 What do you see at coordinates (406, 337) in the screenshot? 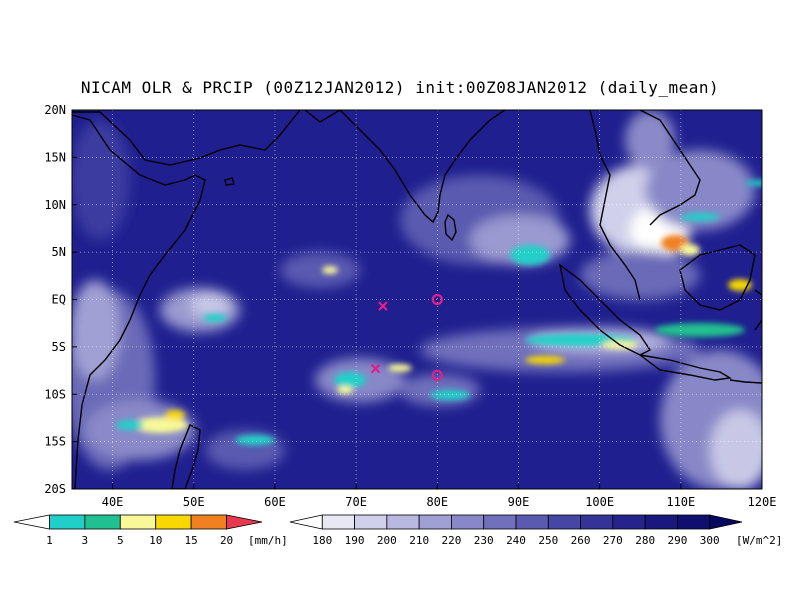
I see `storm-markers` at bounding box center [406, 337].